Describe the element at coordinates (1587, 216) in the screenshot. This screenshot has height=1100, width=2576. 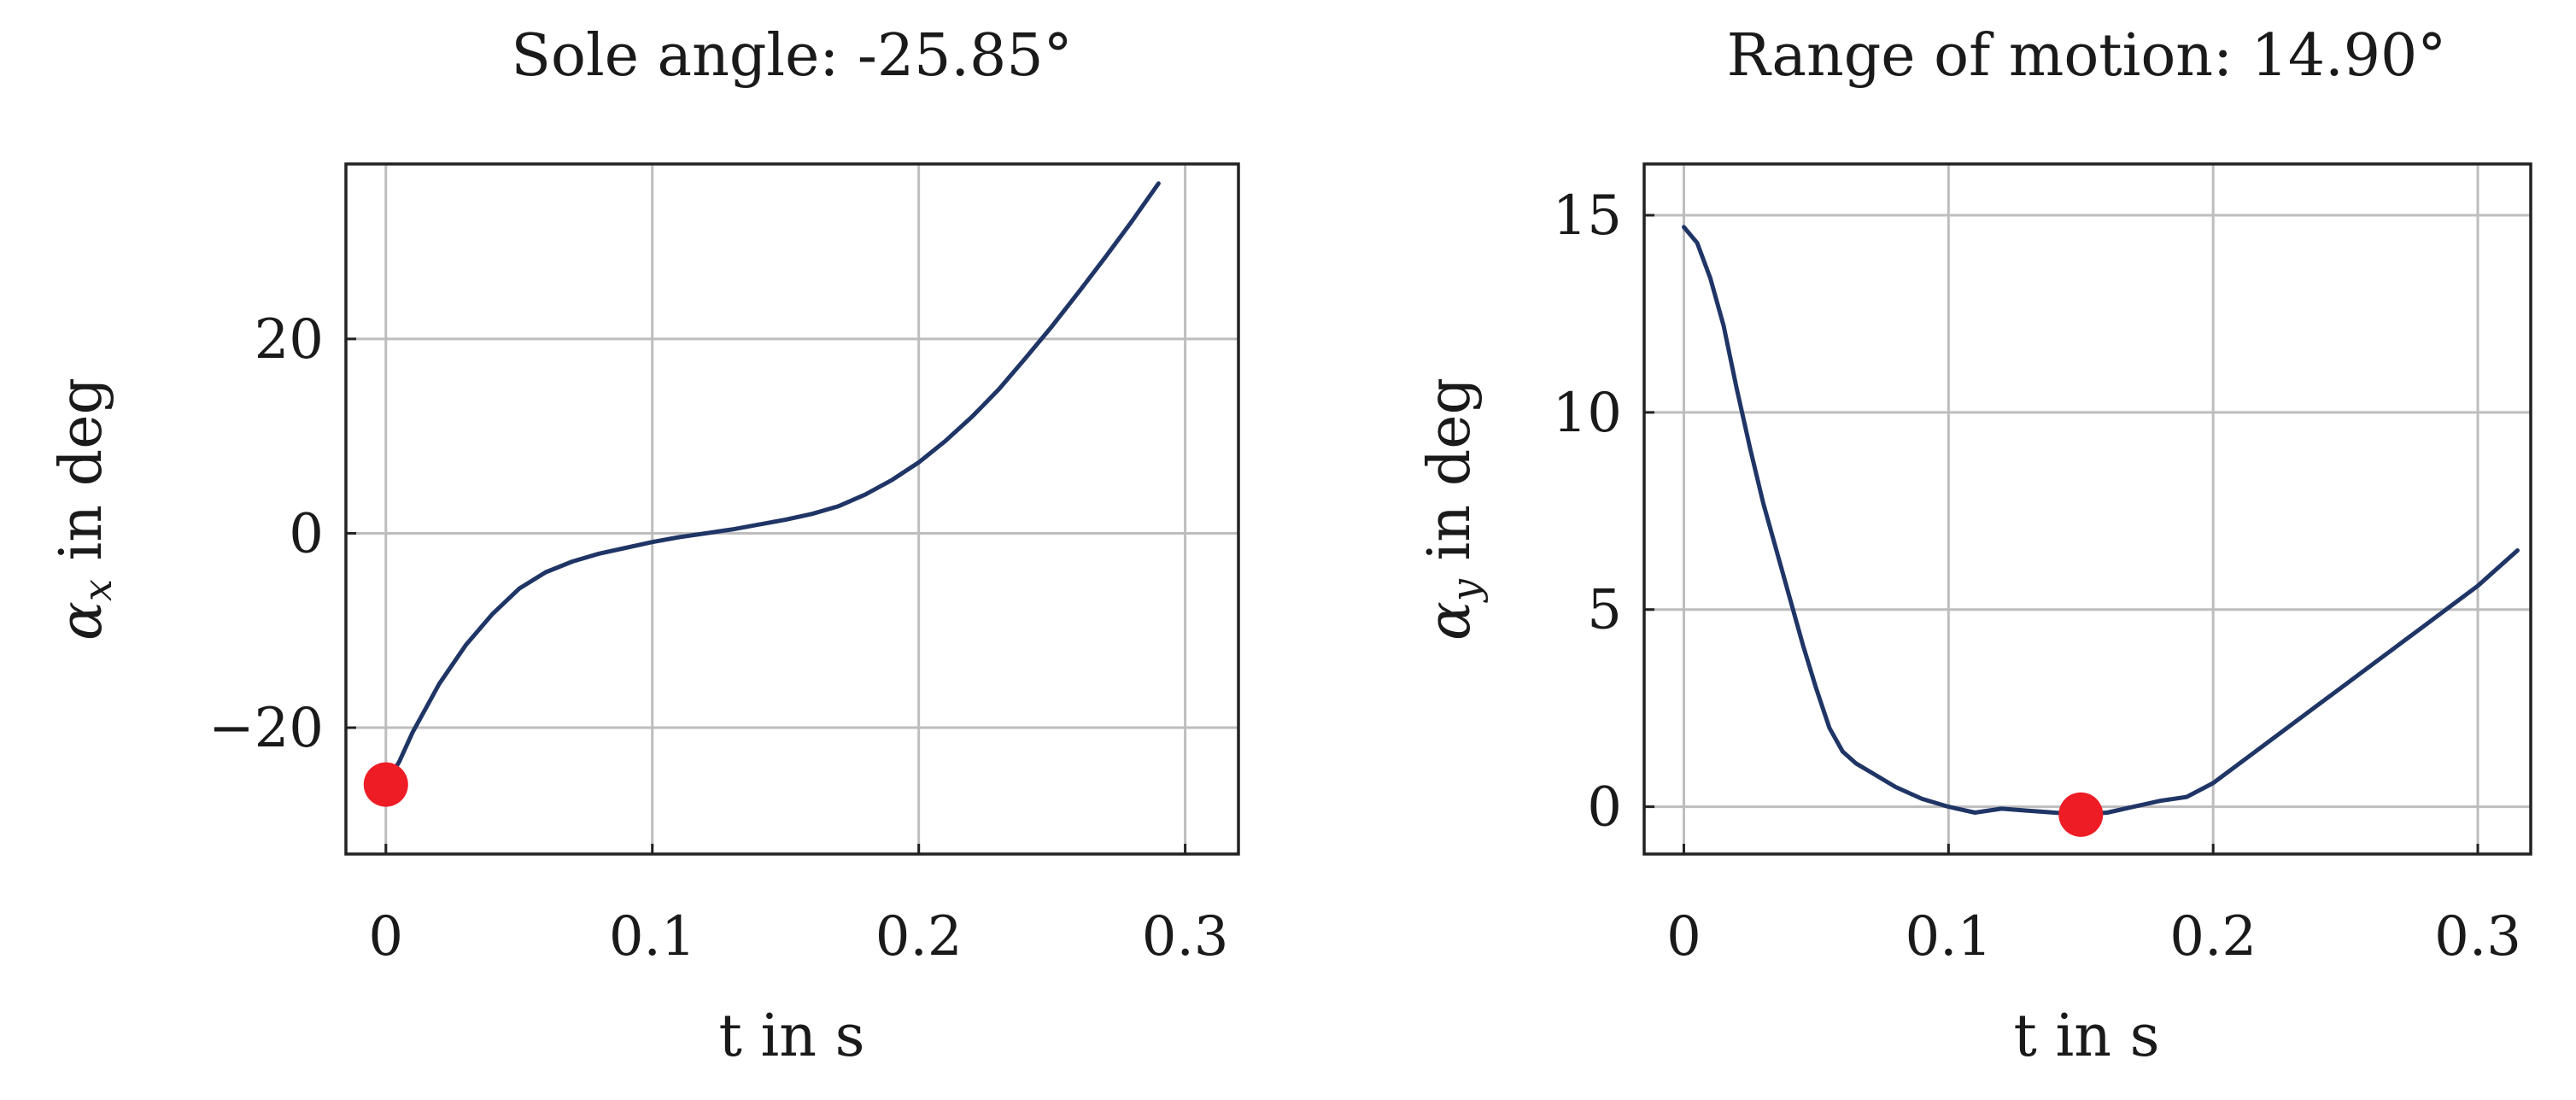
I see `y-tick-label: 15` at that location.